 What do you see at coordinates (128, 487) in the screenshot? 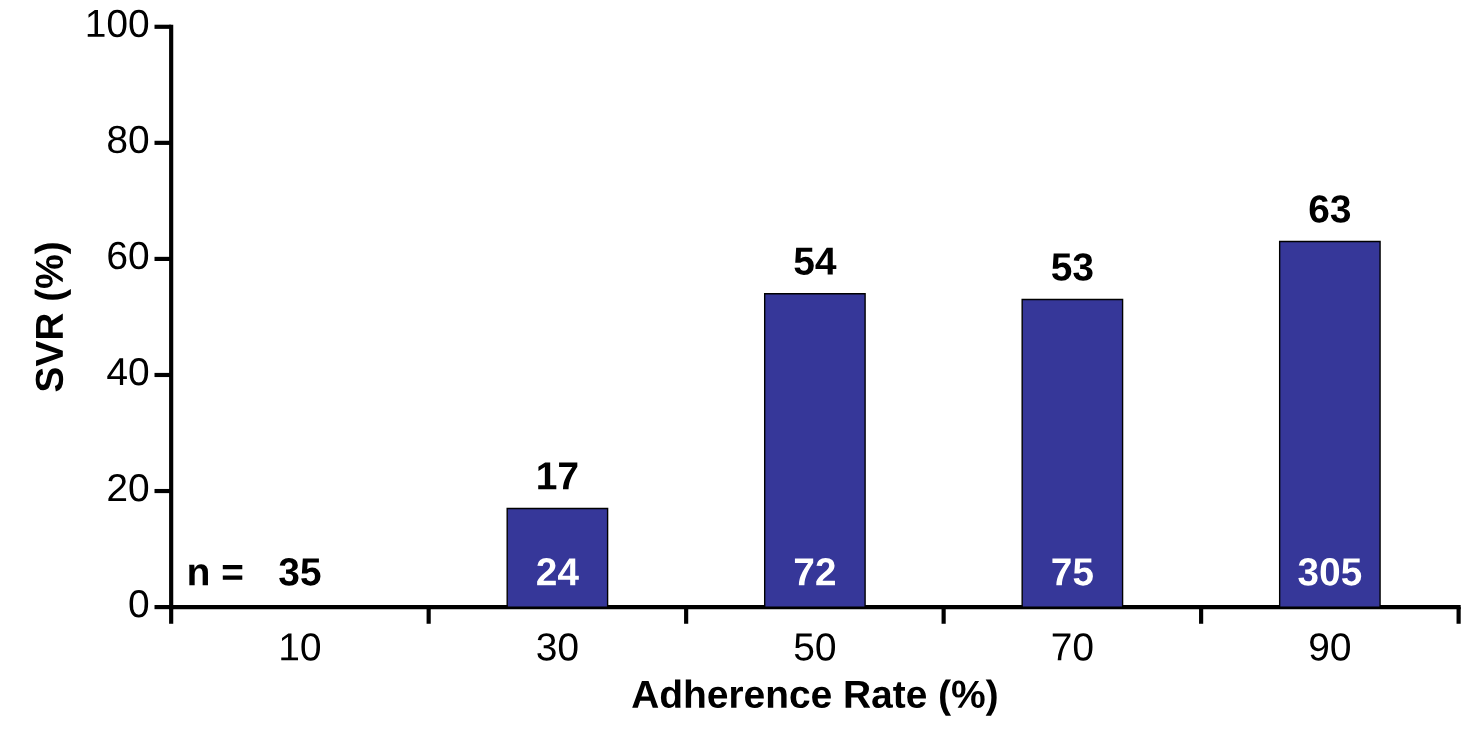
I see `y-tick-label: 20` at bounding box center [128, 487].